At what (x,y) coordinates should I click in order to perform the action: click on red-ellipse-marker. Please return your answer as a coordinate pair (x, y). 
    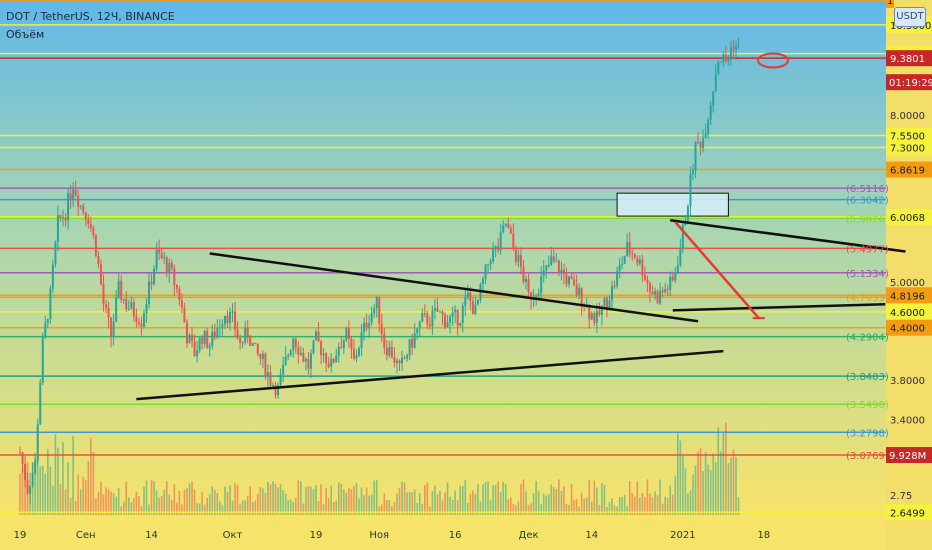
    Looking at the image, I should click on (773, 60).